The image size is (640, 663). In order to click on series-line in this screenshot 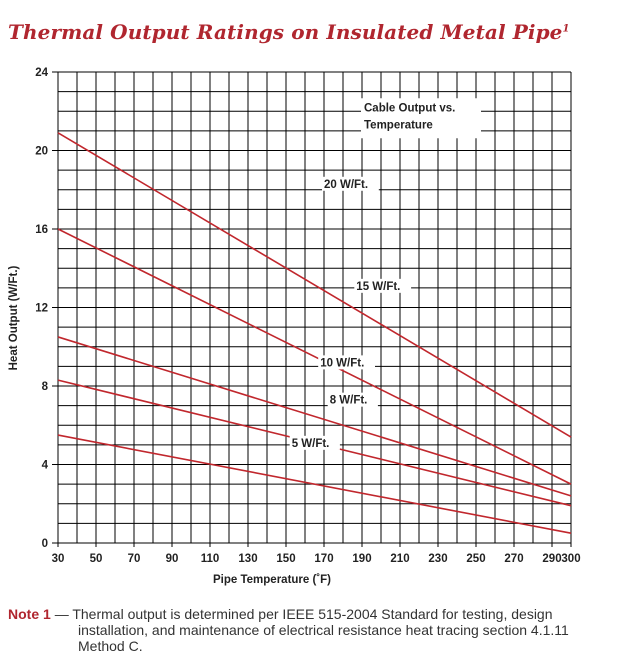, I will do `click(314, 484)`.